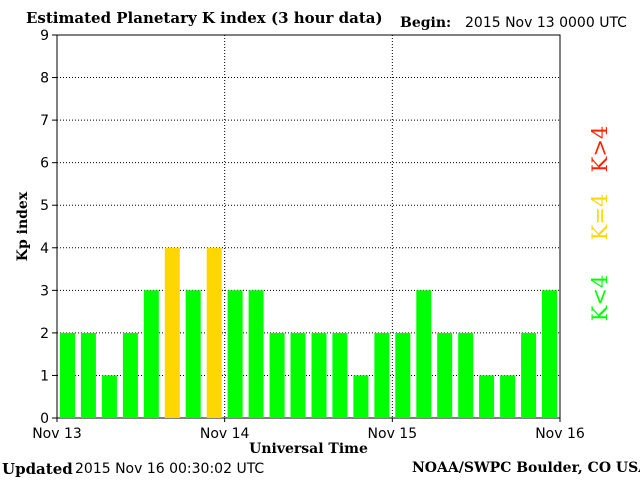  What do you see at coordinates (170, 469) in the screenshot?
I see `updated-value: 2015 Nov 16 00:30:02 UTC` at bounding box center [170, 469].